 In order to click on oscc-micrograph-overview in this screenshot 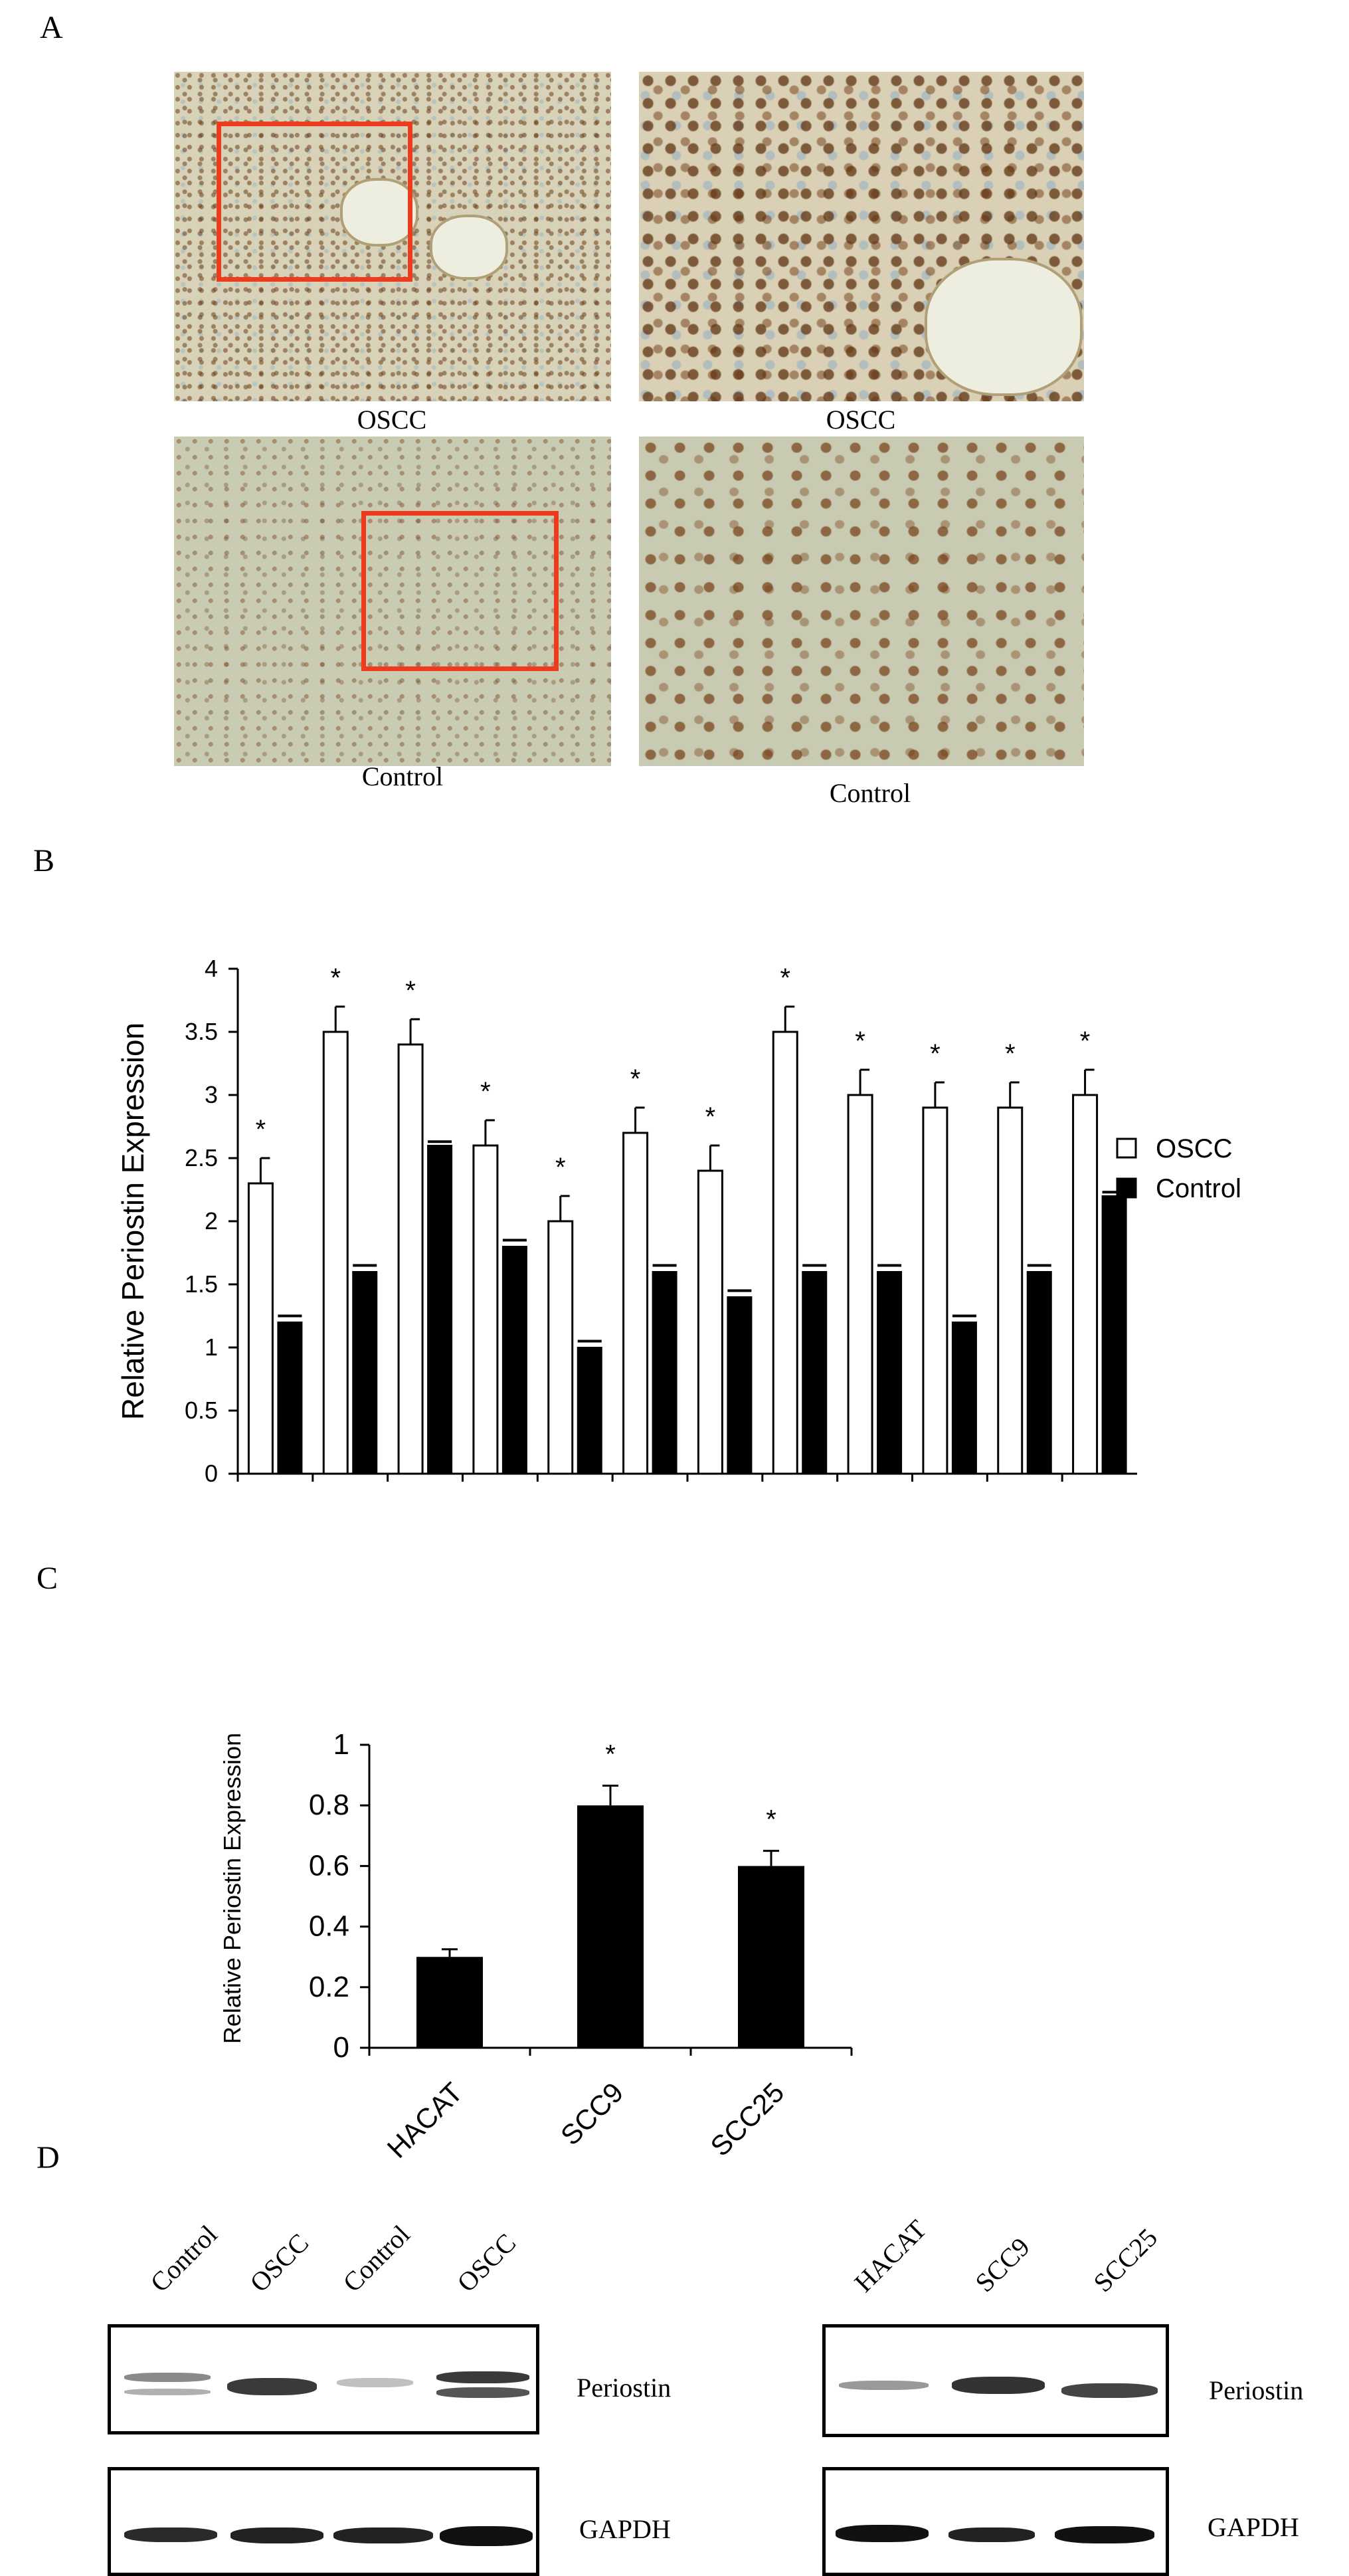, I will do `click(392, 236)`.